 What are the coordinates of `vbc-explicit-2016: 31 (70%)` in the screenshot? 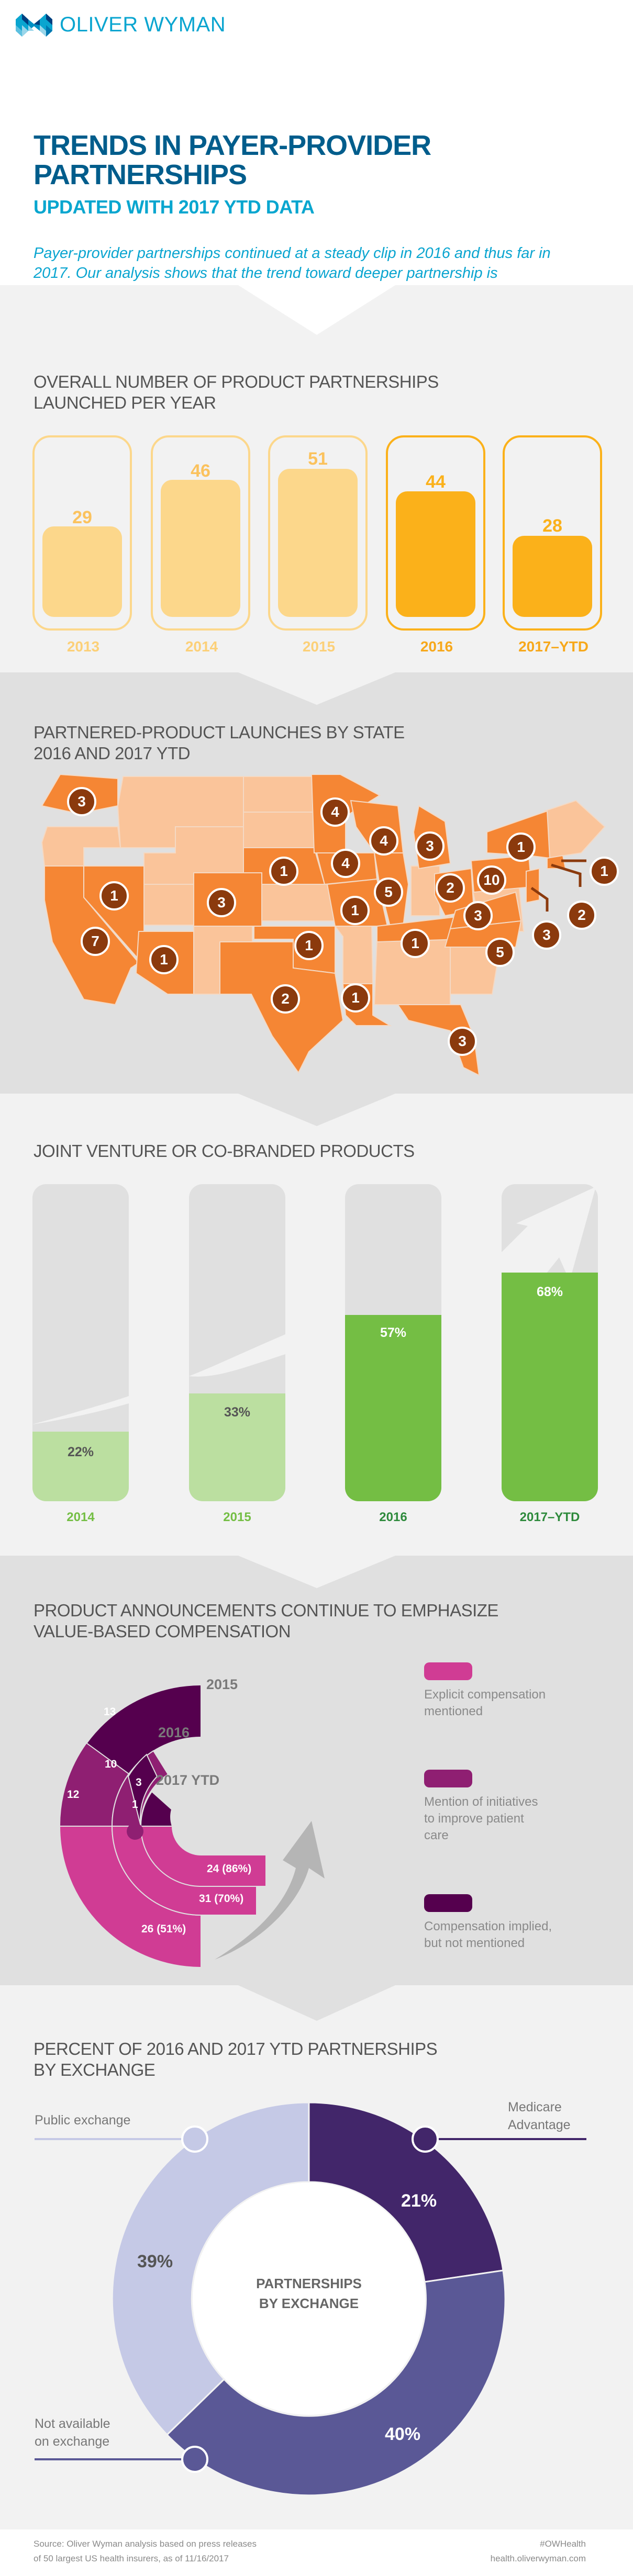 It's located at (221, 1899).